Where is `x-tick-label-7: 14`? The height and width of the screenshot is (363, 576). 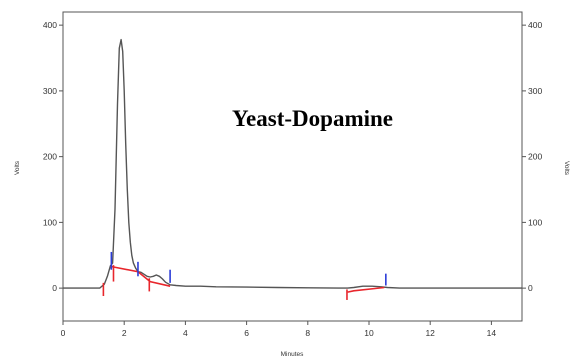 x-tick-label-7: 14 is located at coordinates (492, 333).